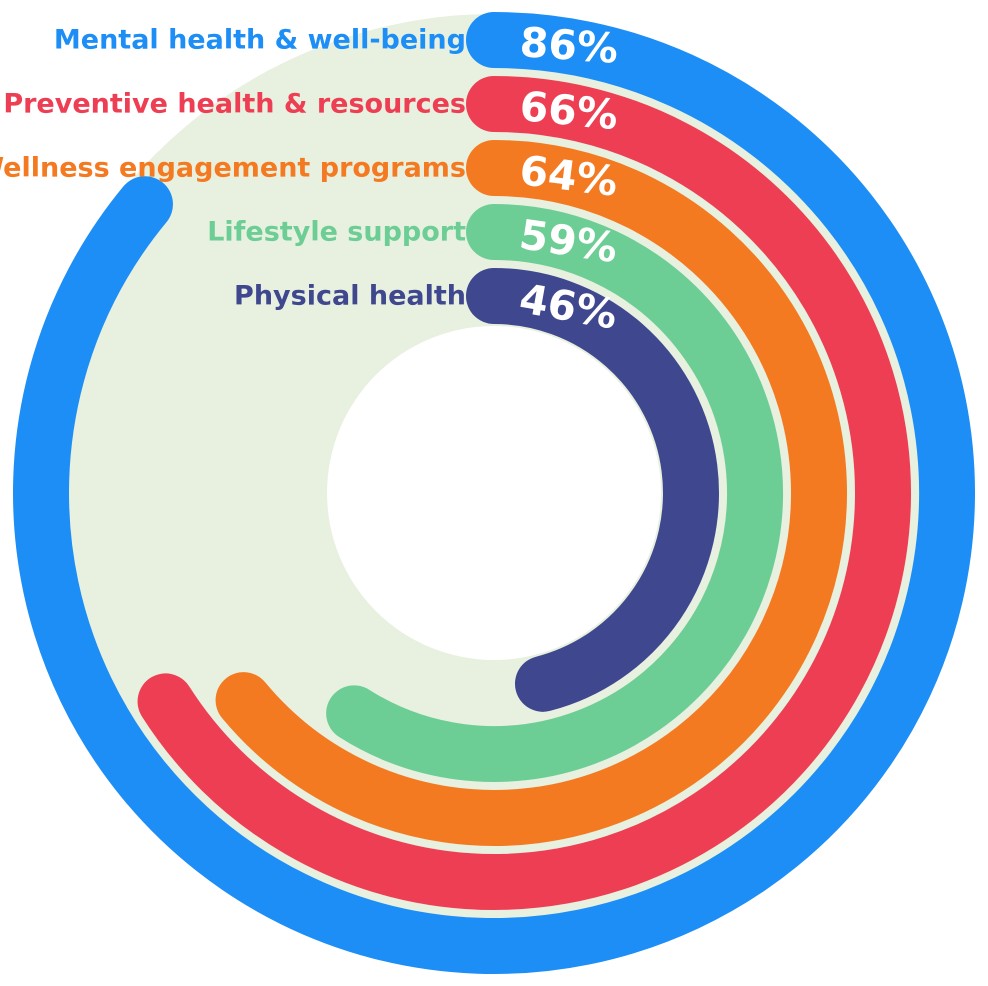 This screenshot has width=988, height=986. What do you see at coordinates (568, 45) in the screenshot?
I see `value-label-mental-health-well-being: 86%` at bounding box center [568, 45].